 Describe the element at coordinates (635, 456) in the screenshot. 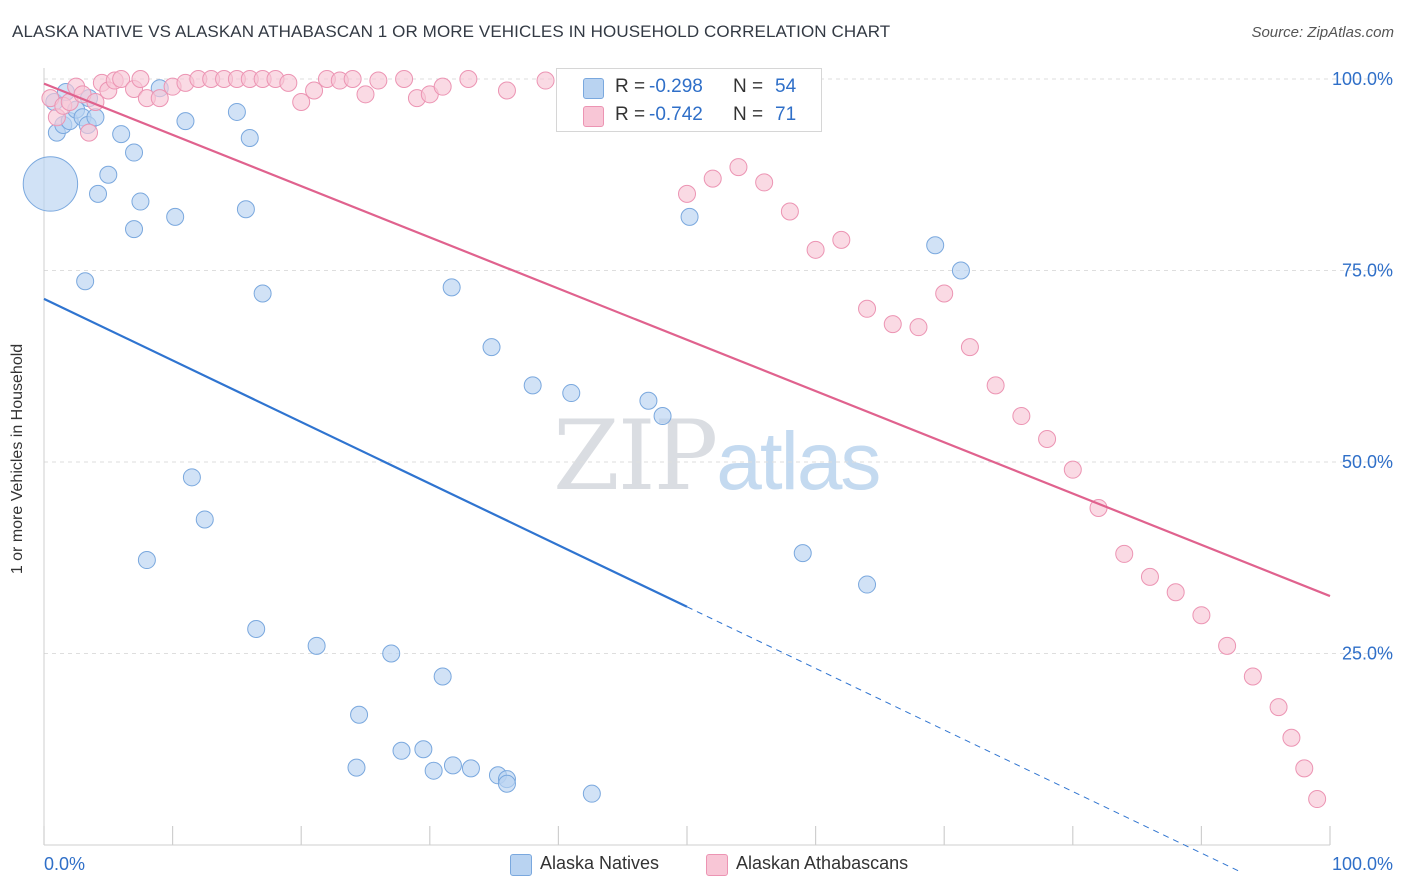

I see `watermark-zip: ZIP` at that location.